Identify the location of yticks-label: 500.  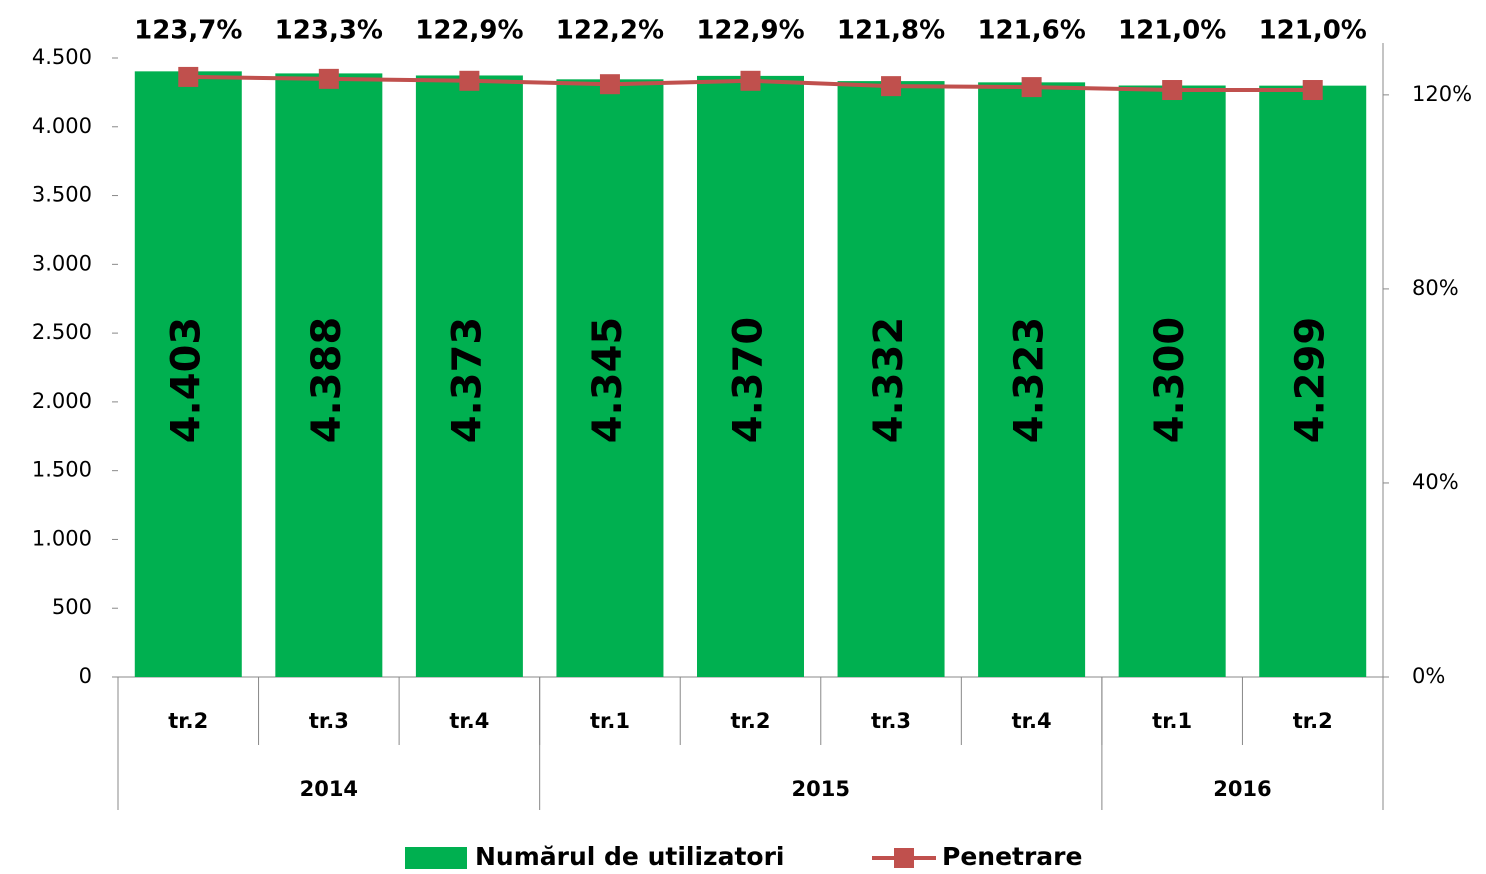
(72, 607).